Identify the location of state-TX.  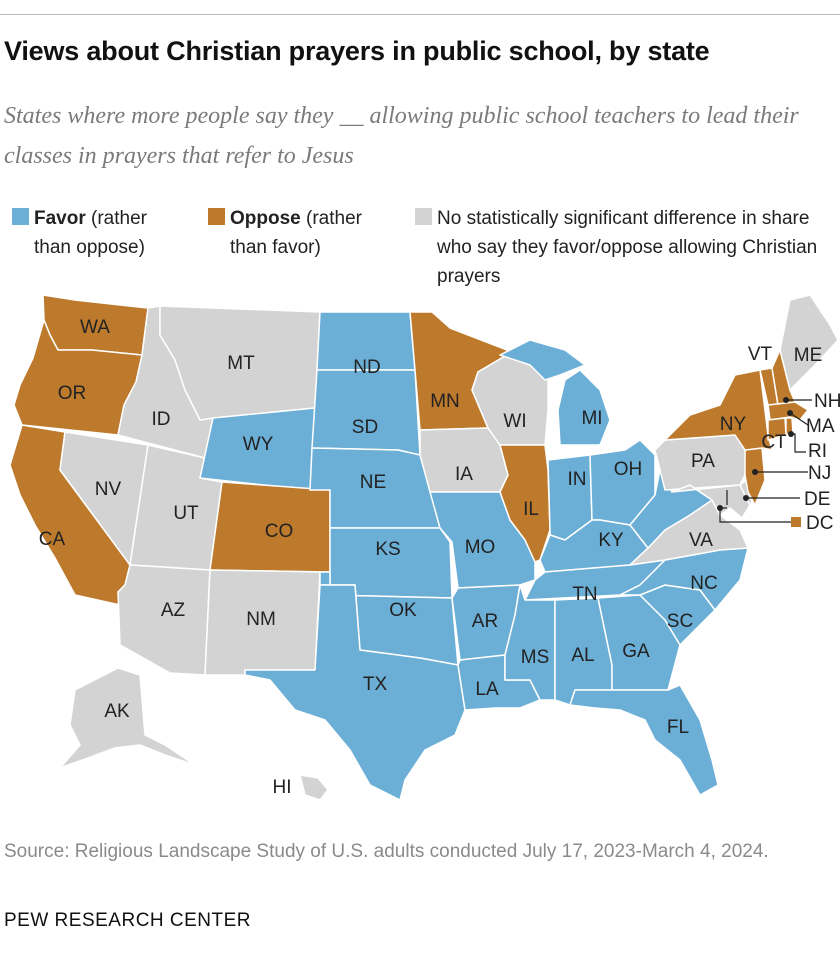
(355, 692).